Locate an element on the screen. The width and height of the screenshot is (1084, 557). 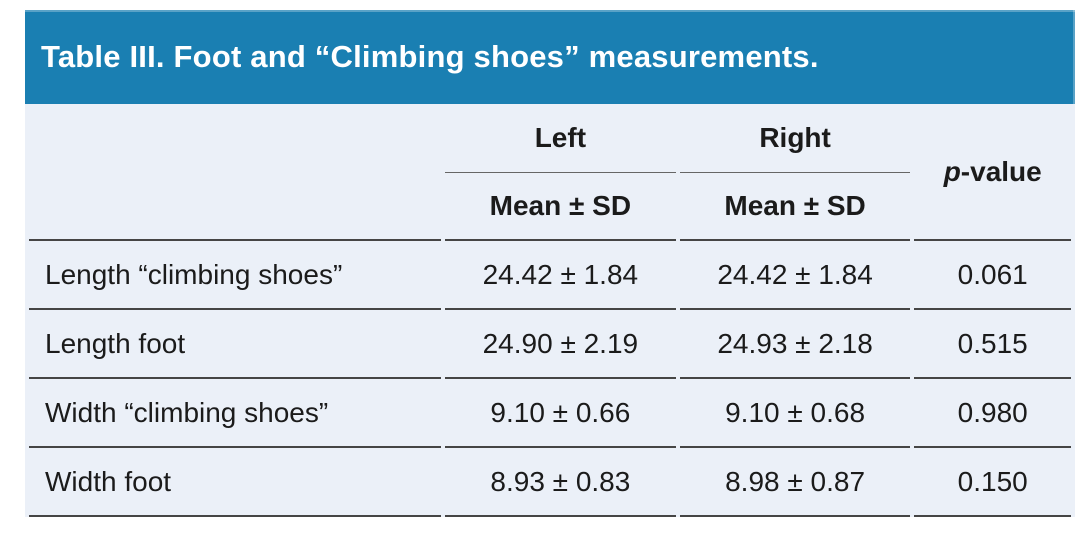
cell-right-value: 9.10 ± 0.68 is located at coordinates (795, 413).